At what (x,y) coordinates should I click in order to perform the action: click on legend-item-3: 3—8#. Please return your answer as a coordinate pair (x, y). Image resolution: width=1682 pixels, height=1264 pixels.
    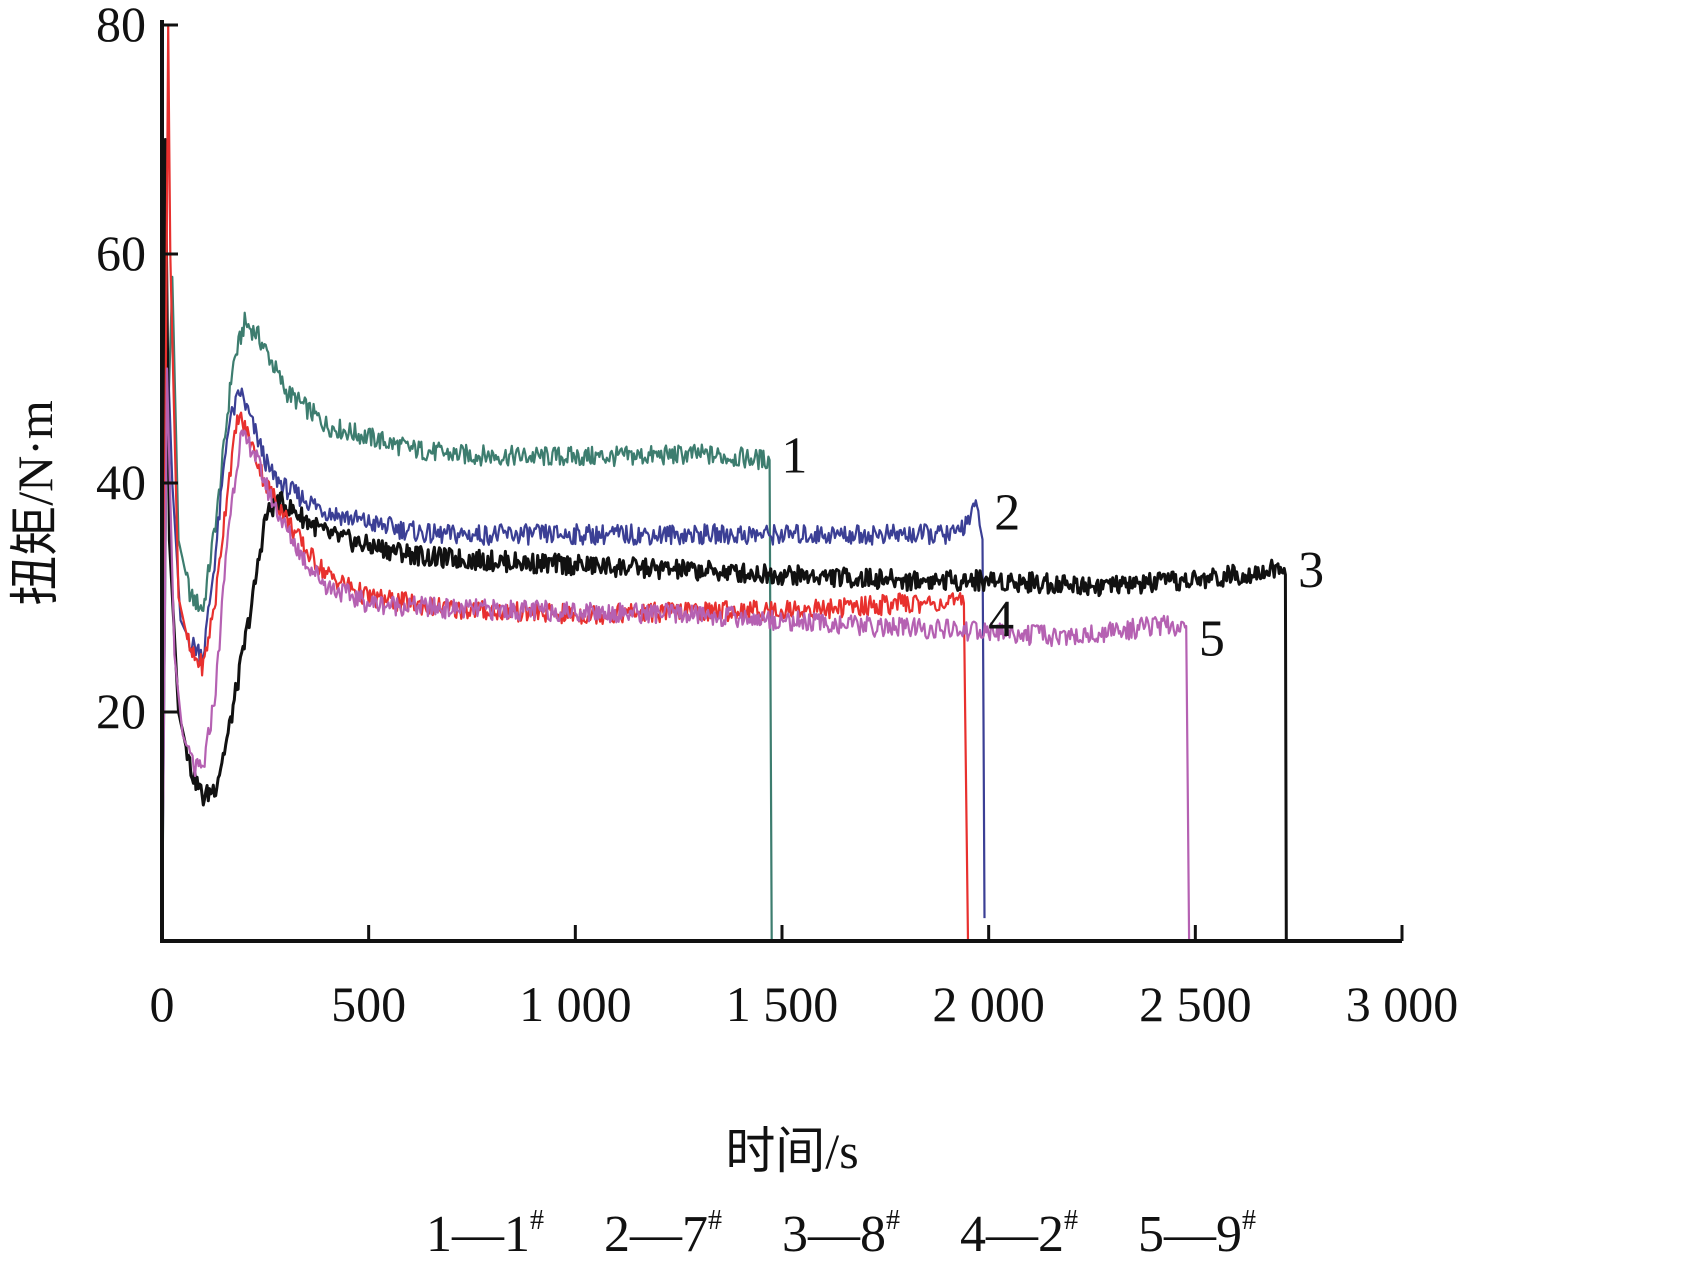
    Looking at the image, I should click on (841, 1234).